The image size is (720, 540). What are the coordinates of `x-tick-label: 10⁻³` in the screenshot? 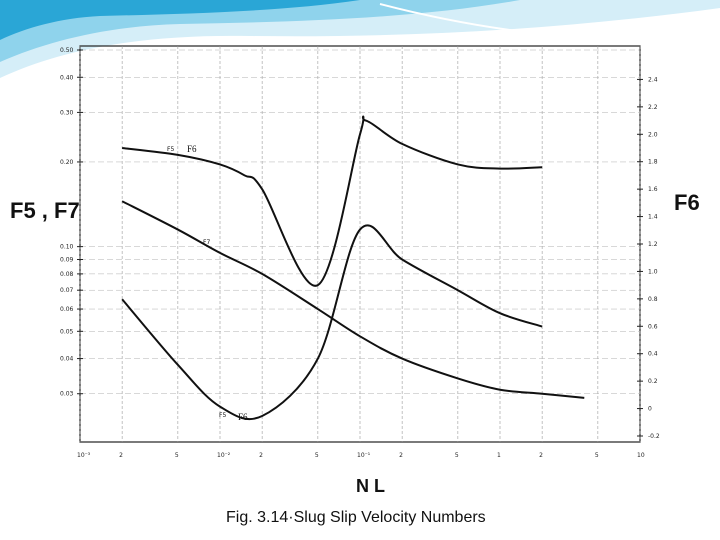 It's located at (84, 455).